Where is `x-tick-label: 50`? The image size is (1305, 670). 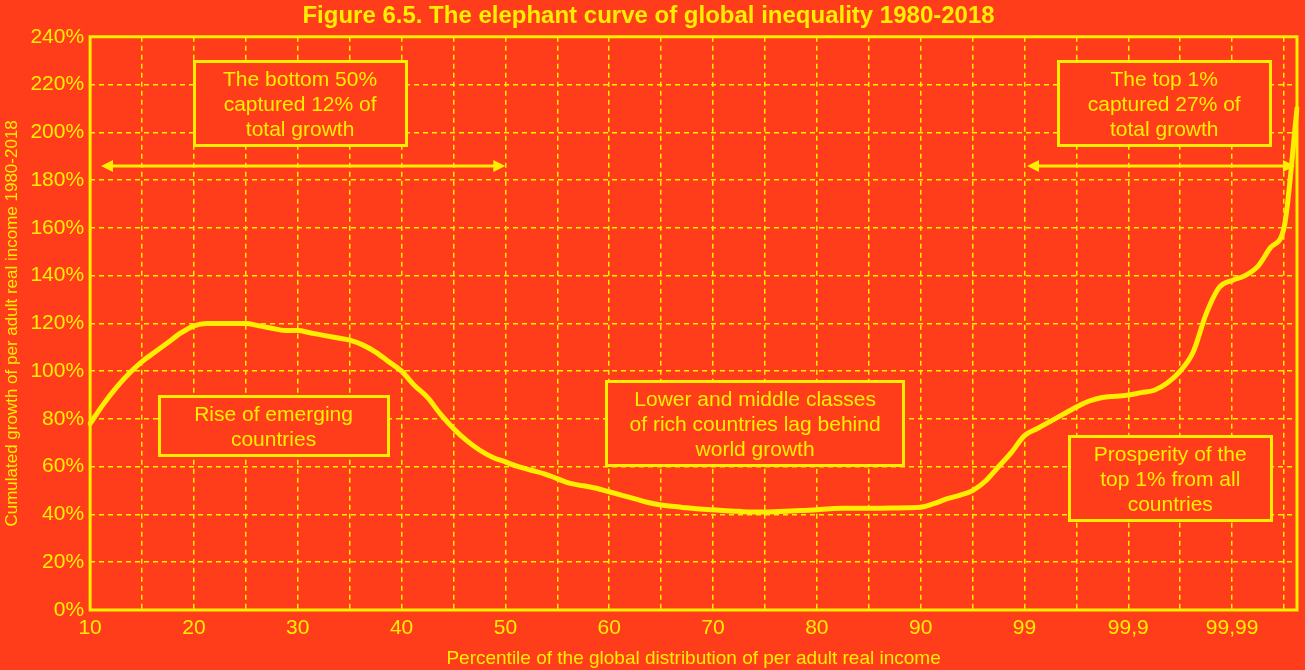 x-tick-label: 50 is located at coordinates (505, 627).